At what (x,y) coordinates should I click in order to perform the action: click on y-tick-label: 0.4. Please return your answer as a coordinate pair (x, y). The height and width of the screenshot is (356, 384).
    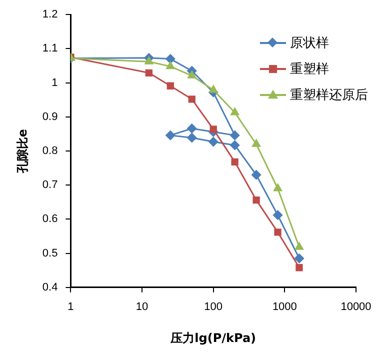
    Looking at the image, I should click on (50, 287).